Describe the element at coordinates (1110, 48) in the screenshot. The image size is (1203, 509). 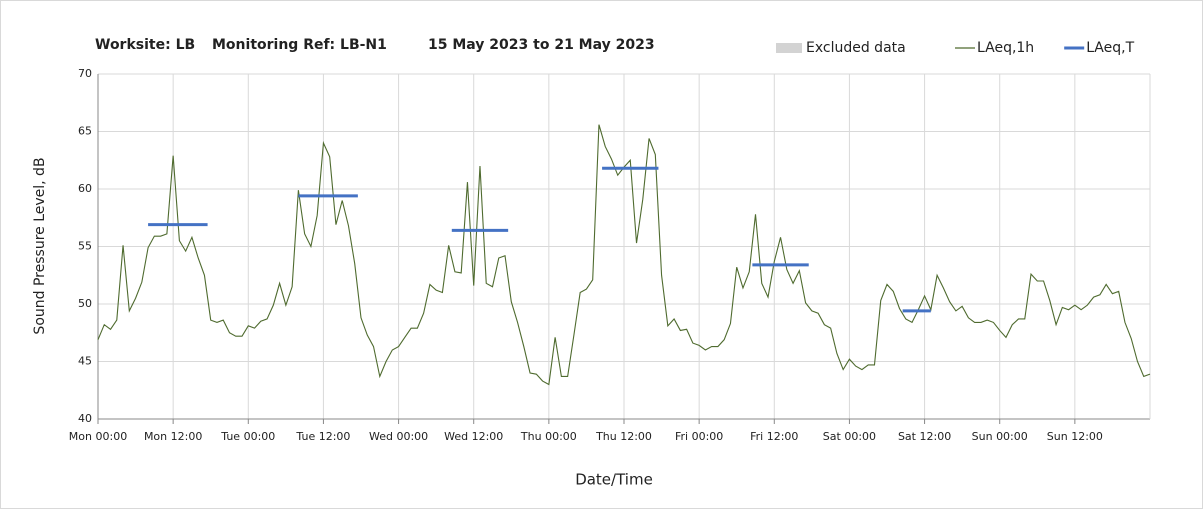
I see `legend-label: LAeq,T` at that location.